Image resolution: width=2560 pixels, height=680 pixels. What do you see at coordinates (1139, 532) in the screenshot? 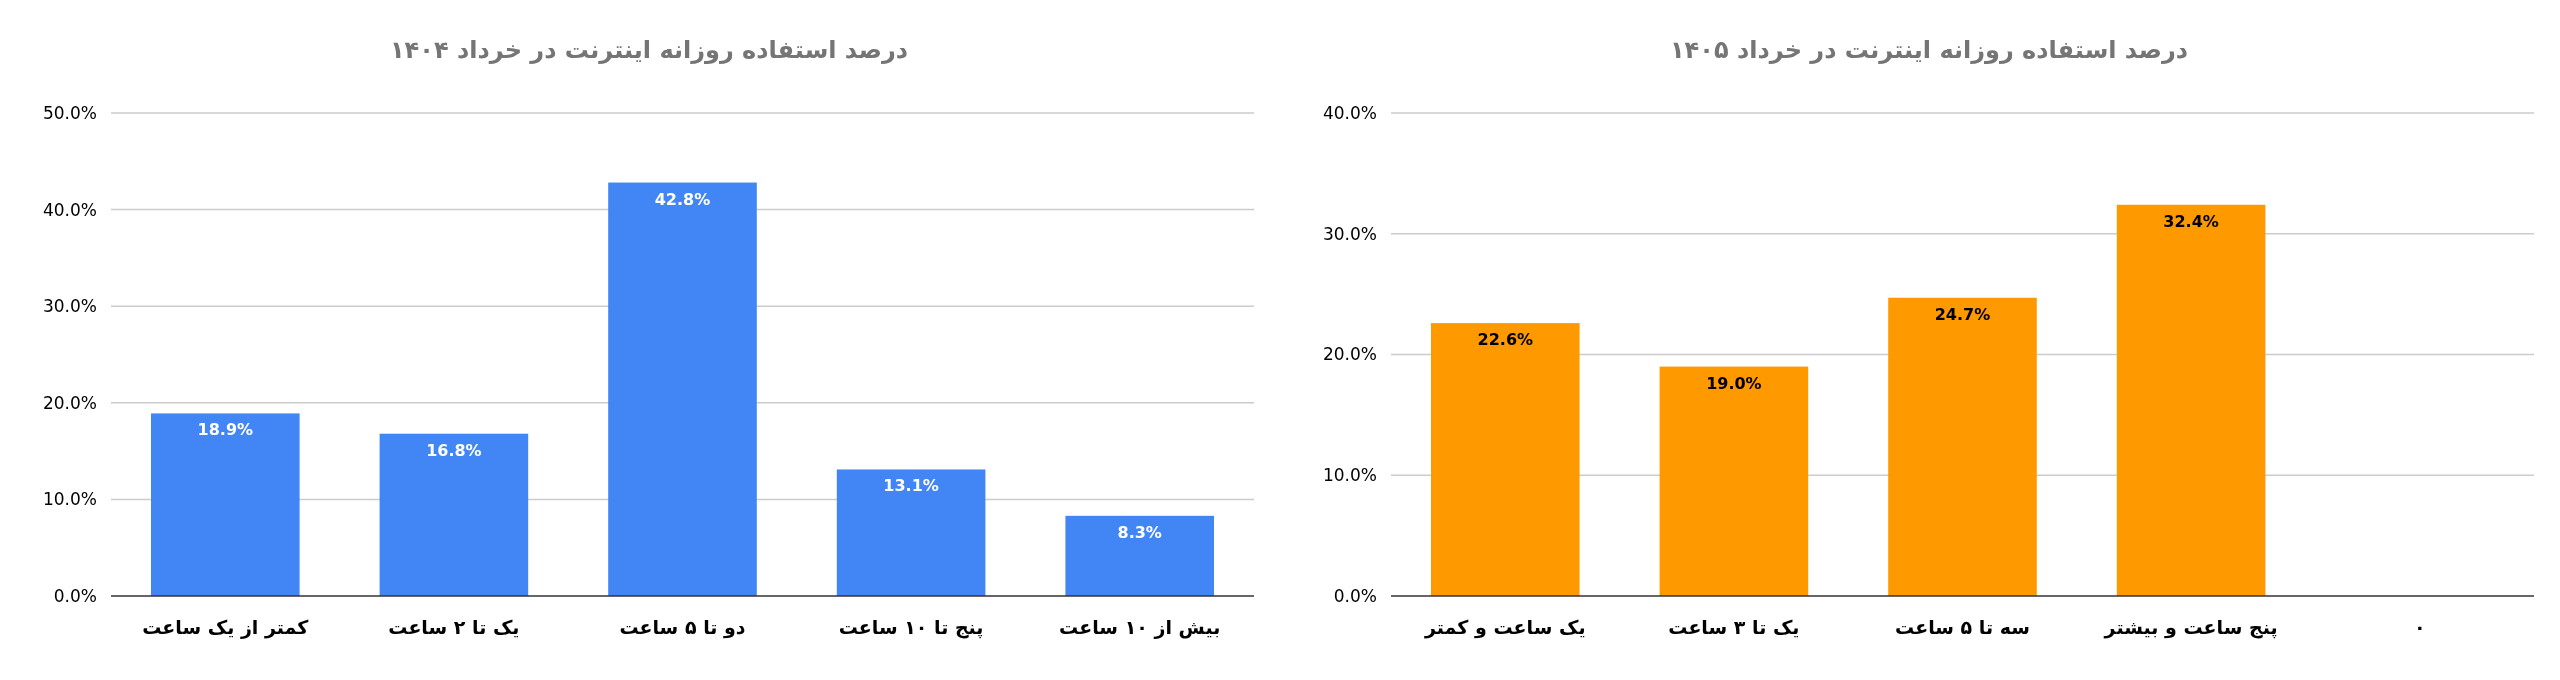
I see `data-label: 8.3%` at bounding box center [1139, 532].